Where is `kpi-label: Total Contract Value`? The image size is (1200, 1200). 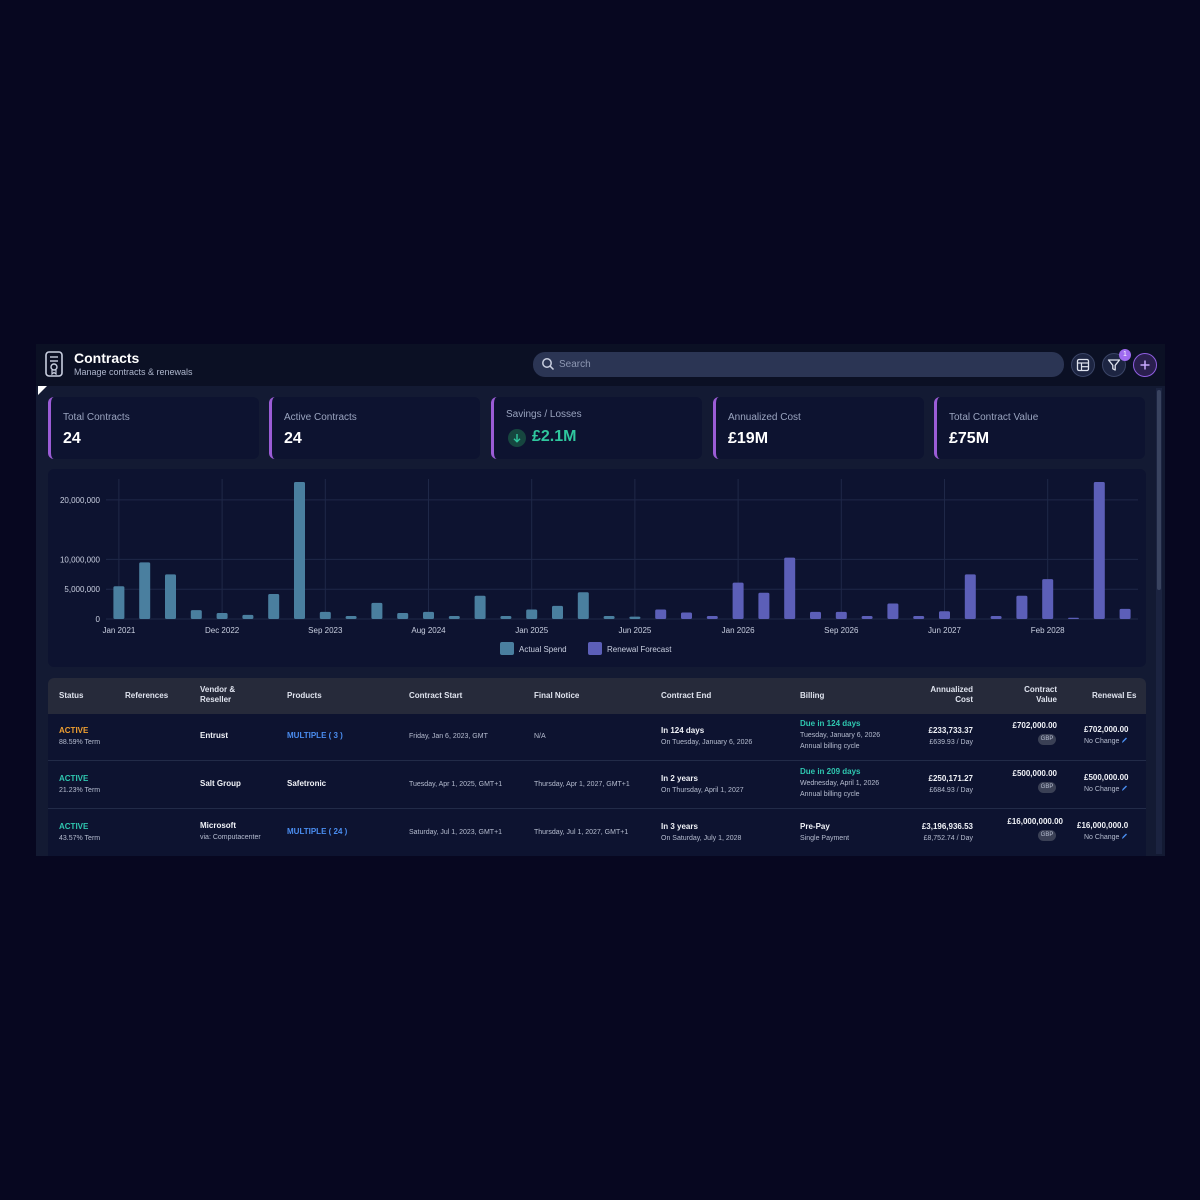
kpi-label: Total Contract Value is located at coordinates (994, 417).